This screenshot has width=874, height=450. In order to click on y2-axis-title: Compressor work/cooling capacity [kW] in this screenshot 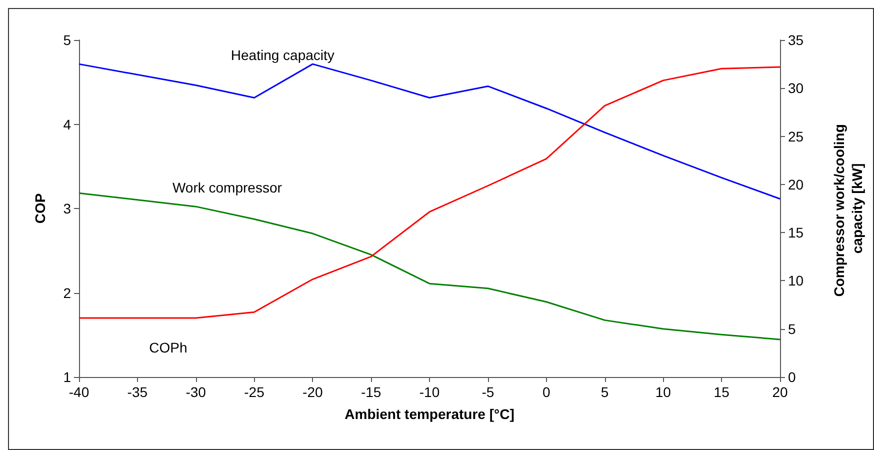, I will do `click(848, 208)`.